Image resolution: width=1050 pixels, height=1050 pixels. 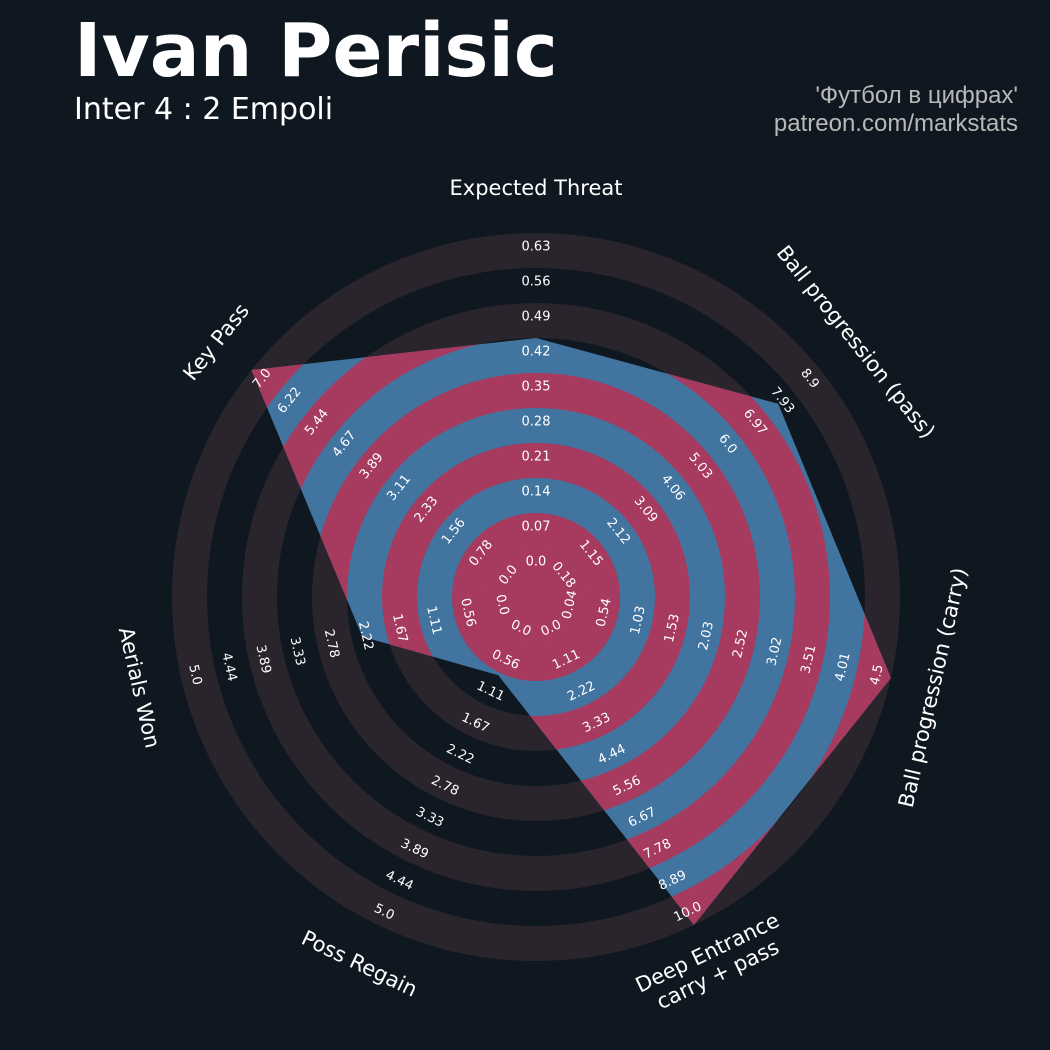 I want to click on credit-link: patreon.com/markstats, so click(x=895, y=123).